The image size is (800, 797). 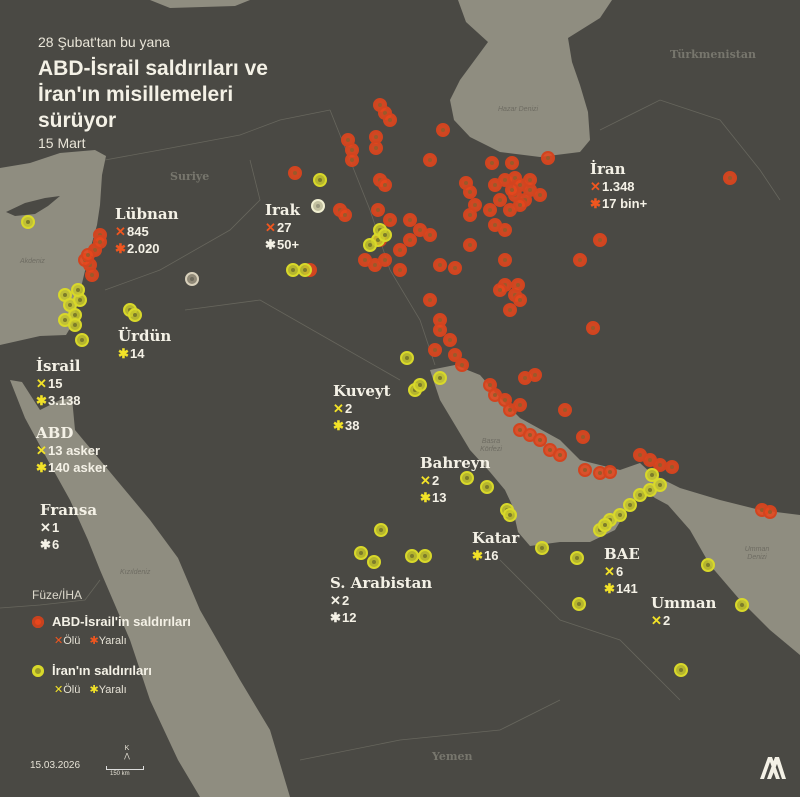 I want to click on legend-item-iran: İran'ın saldırıları ✕Ölü ✱Yaralı, so click(x=92, y=679).